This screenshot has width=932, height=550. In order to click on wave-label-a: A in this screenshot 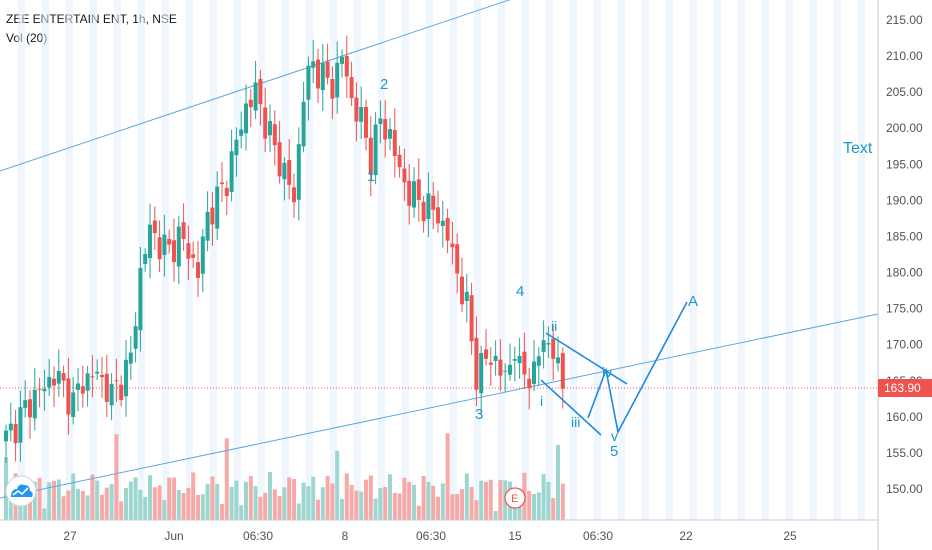, I will do `click(693, 301)`.